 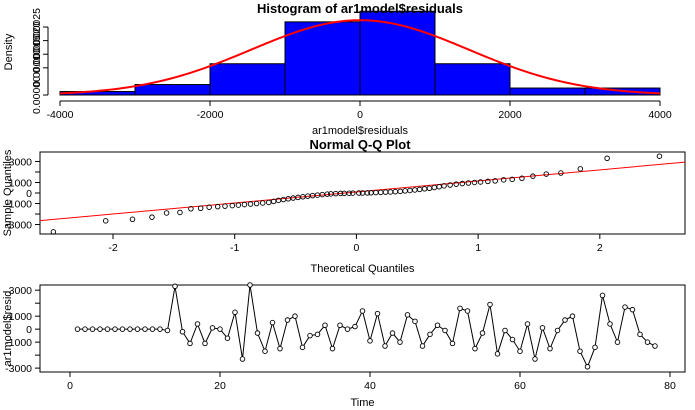 I want to click on x-tick-label: -2000, so click(x=210, y=115).